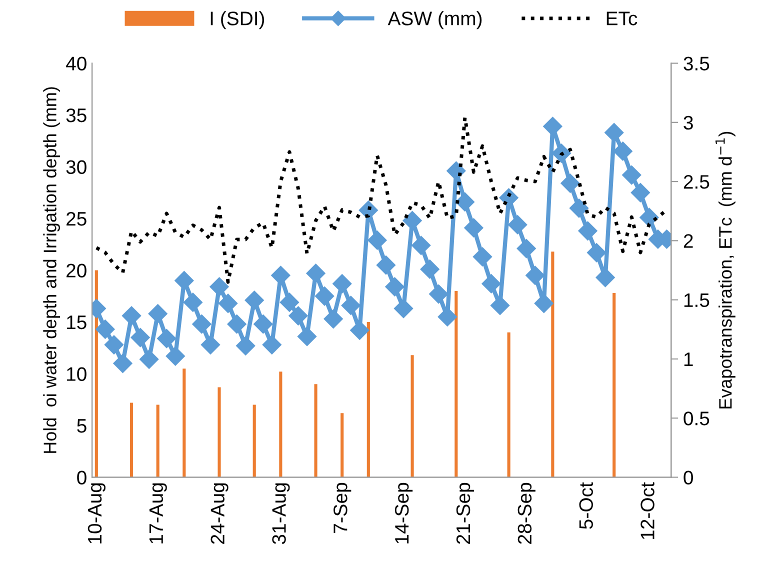 Image resolution: width=767 pixels, height=575 pixels. I want to click on y-tick-label: 30, so click(76, 167).